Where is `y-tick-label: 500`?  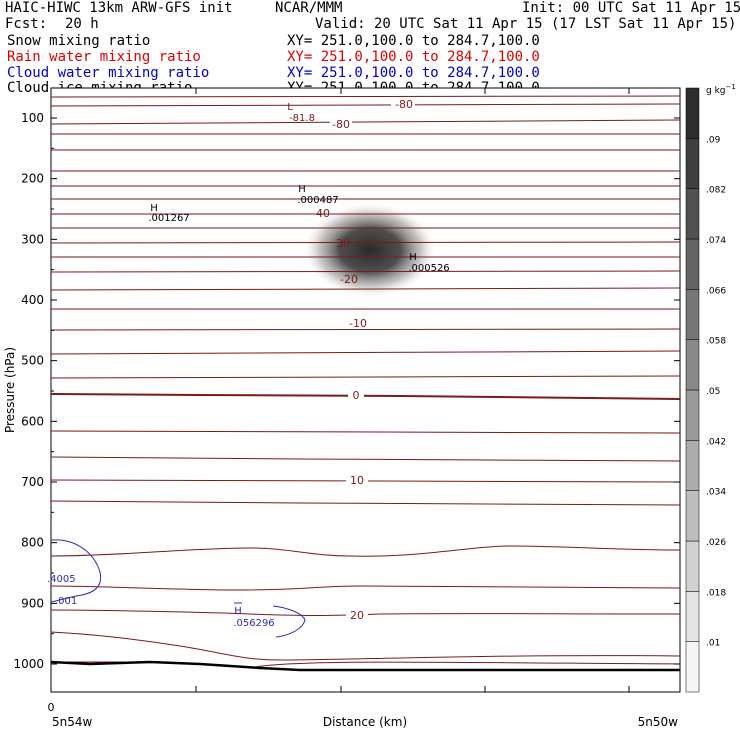
y-tick-label: 500 is located at coordinates (32, 361).